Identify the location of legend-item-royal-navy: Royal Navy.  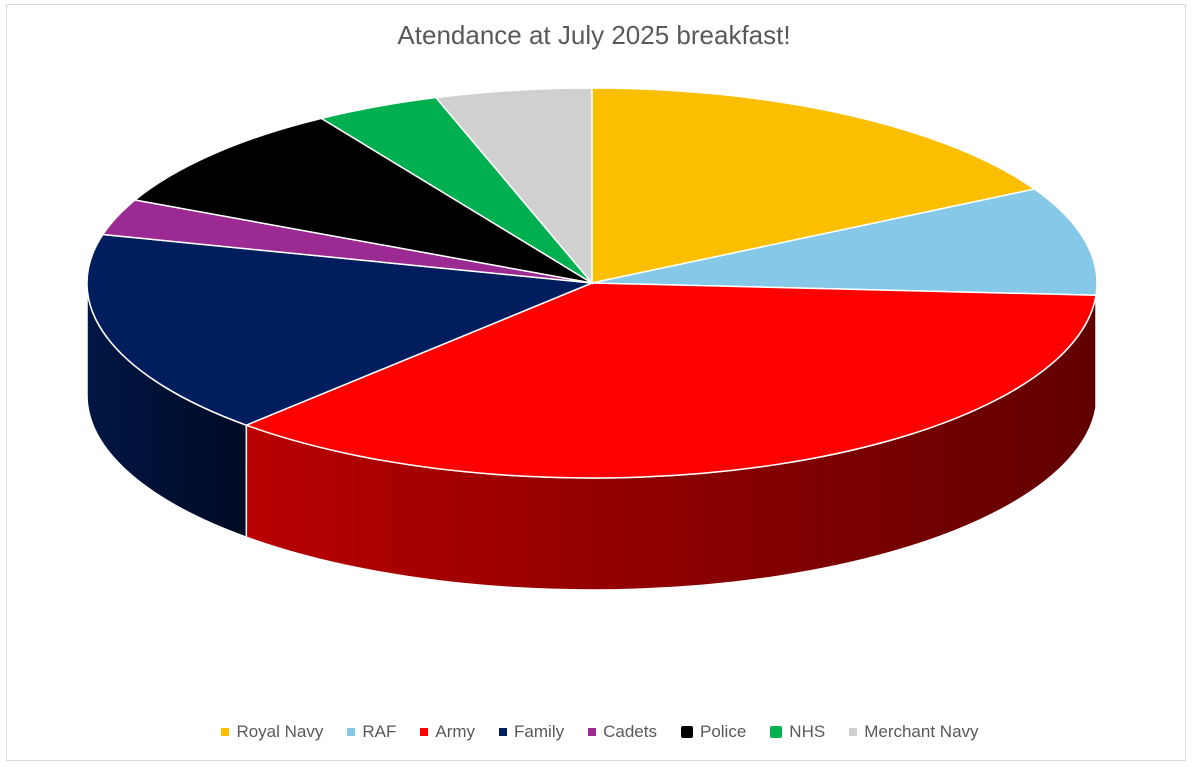
(272, 732).